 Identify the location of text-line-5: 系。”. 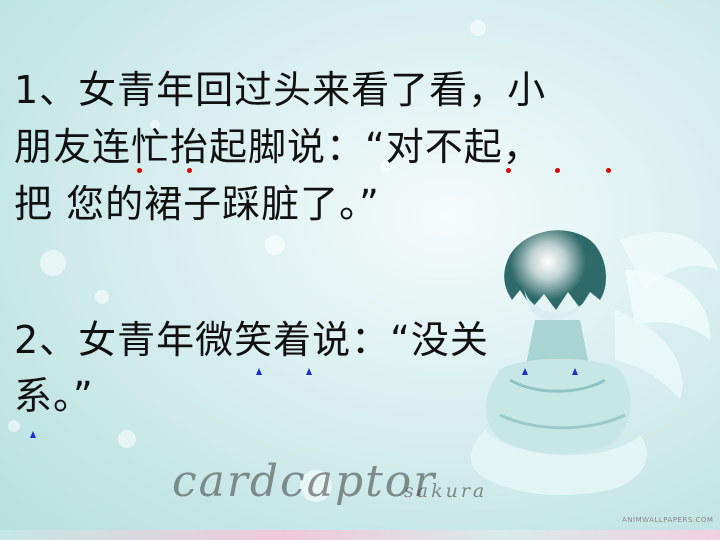
(54, 396).